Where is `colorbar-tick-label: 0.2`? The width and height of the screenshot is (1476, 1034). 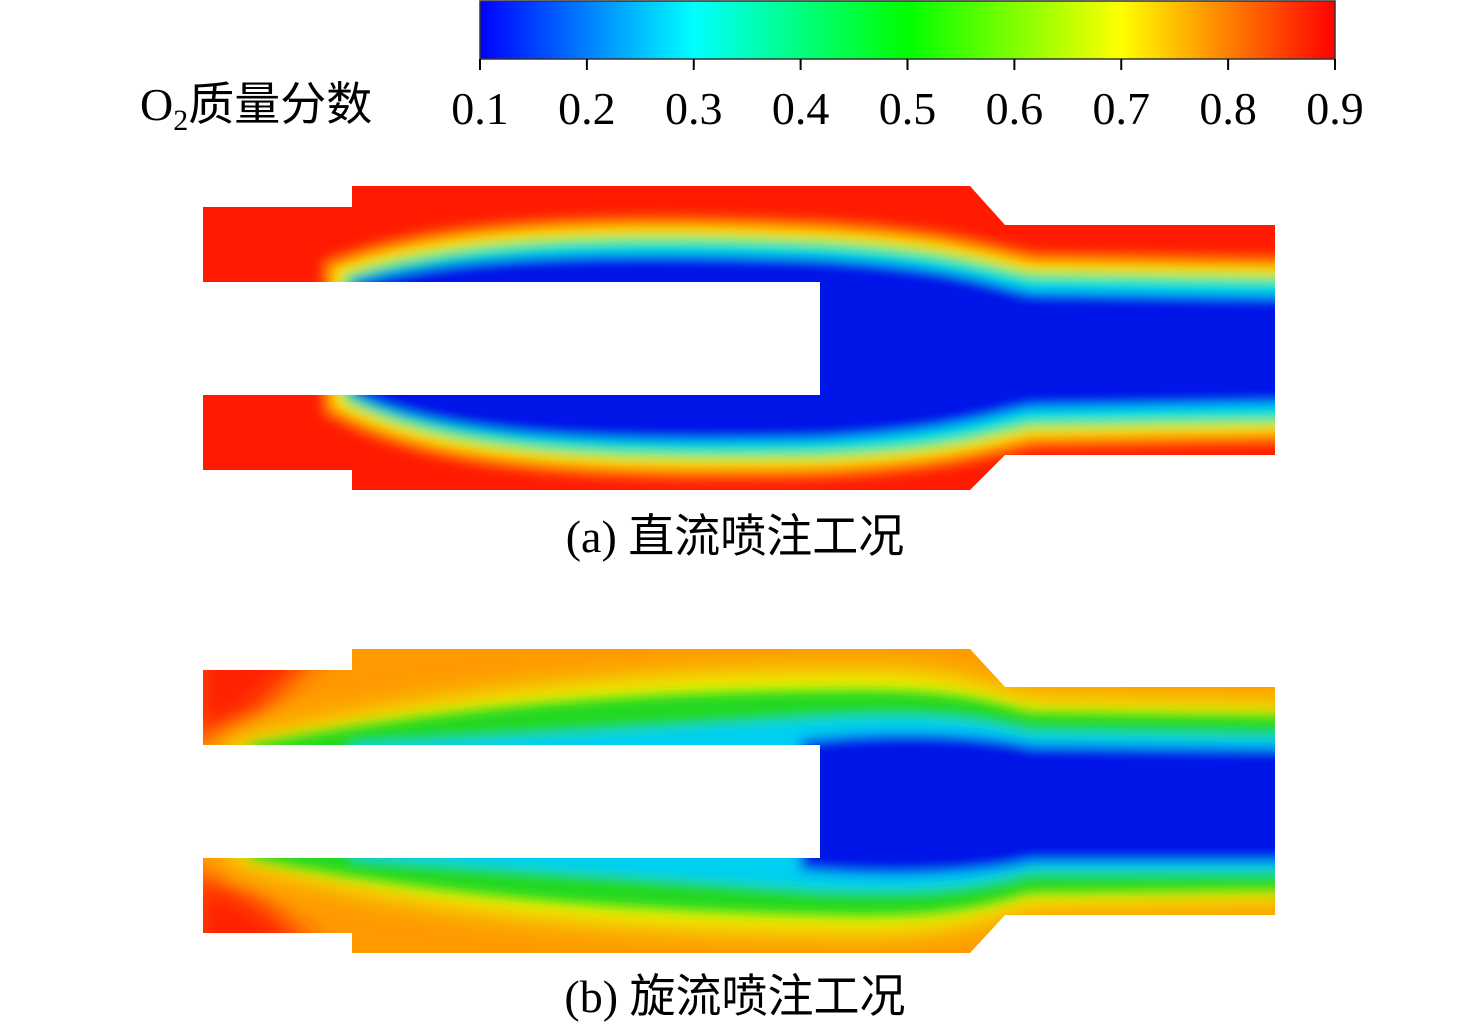 colorbar-tick-label: 0.2 is located at coordinates (587, 108).